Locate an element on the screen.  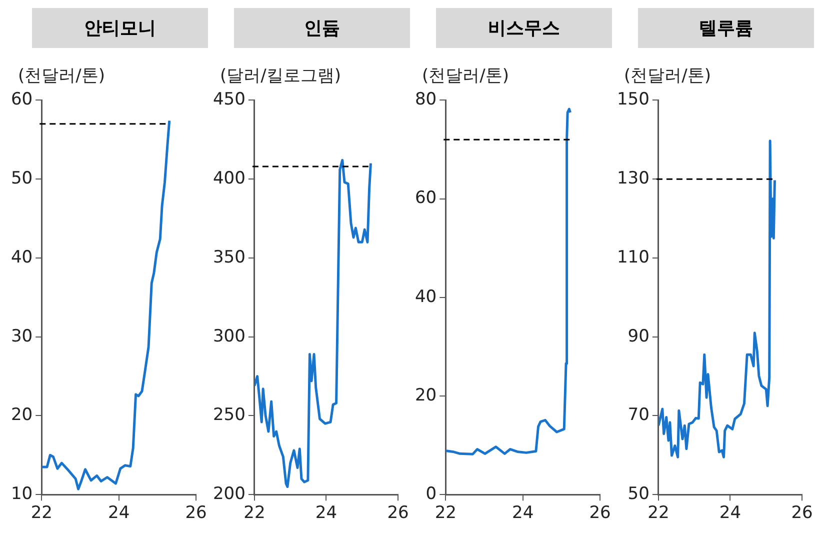
y-tick-label: 80 is located at coordinates (425, 100).